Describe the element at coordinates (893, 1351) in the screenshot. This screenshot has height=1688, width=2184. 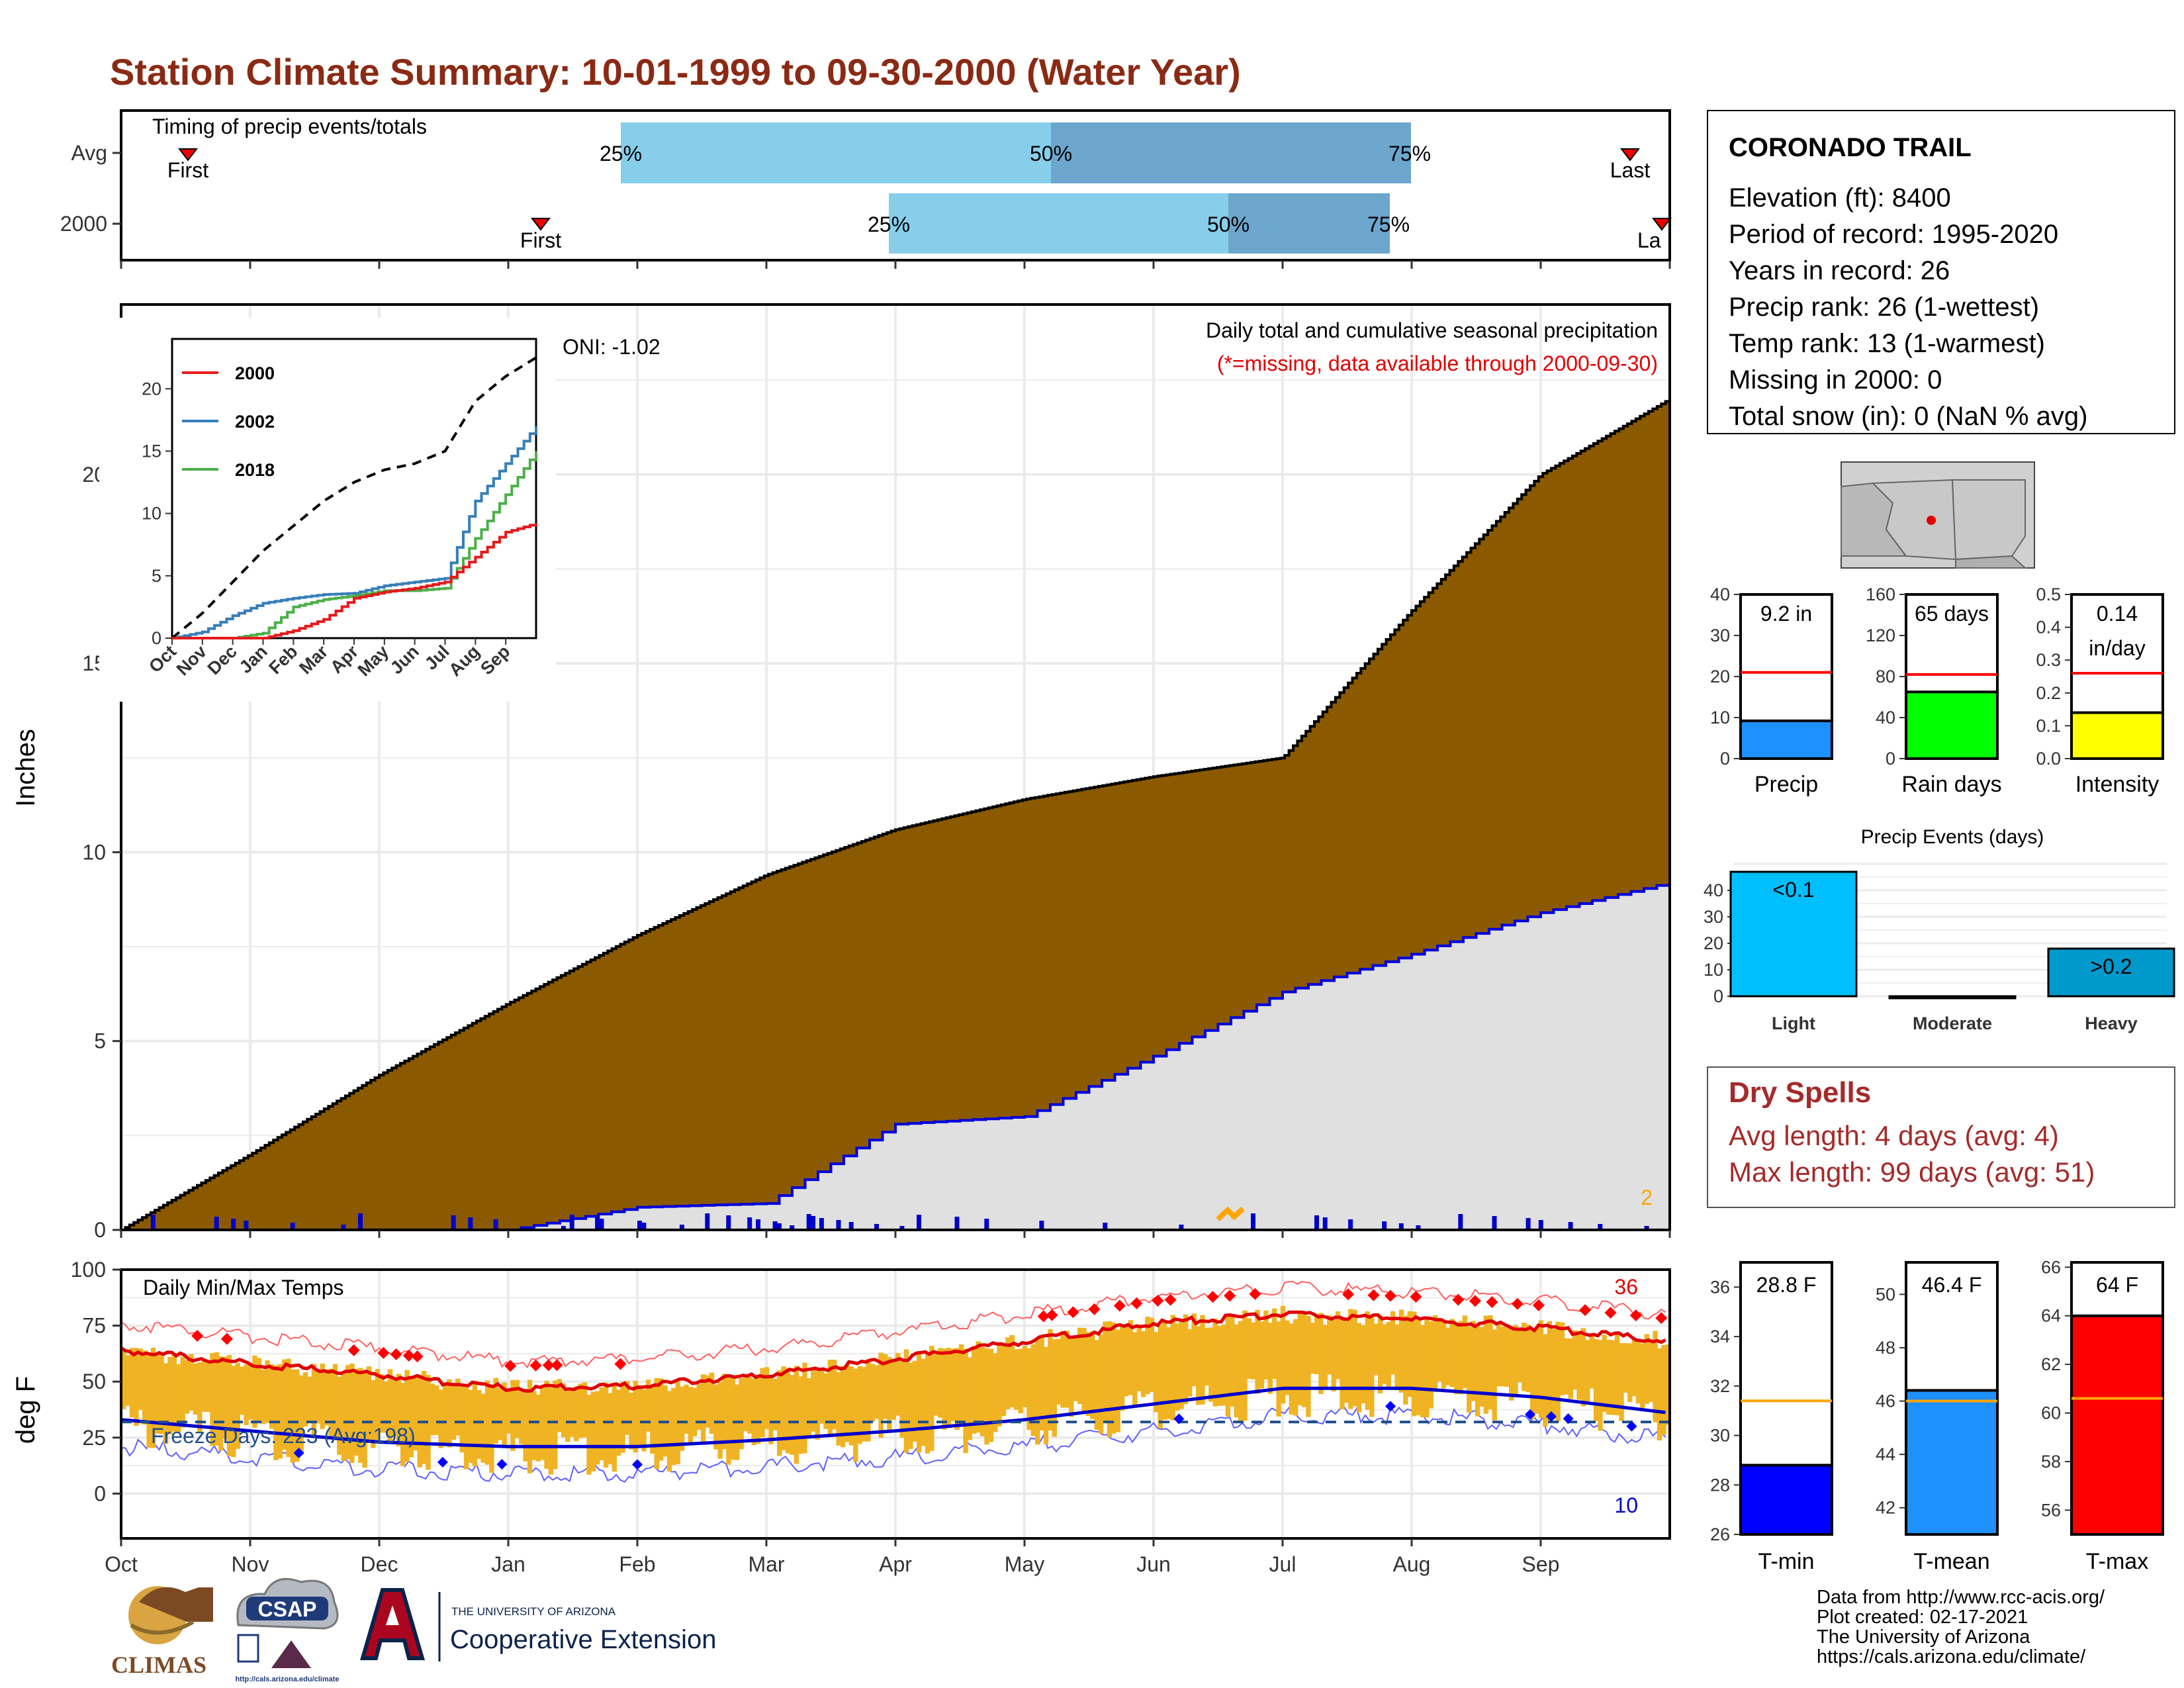
I see `avg-max-line` at that location.